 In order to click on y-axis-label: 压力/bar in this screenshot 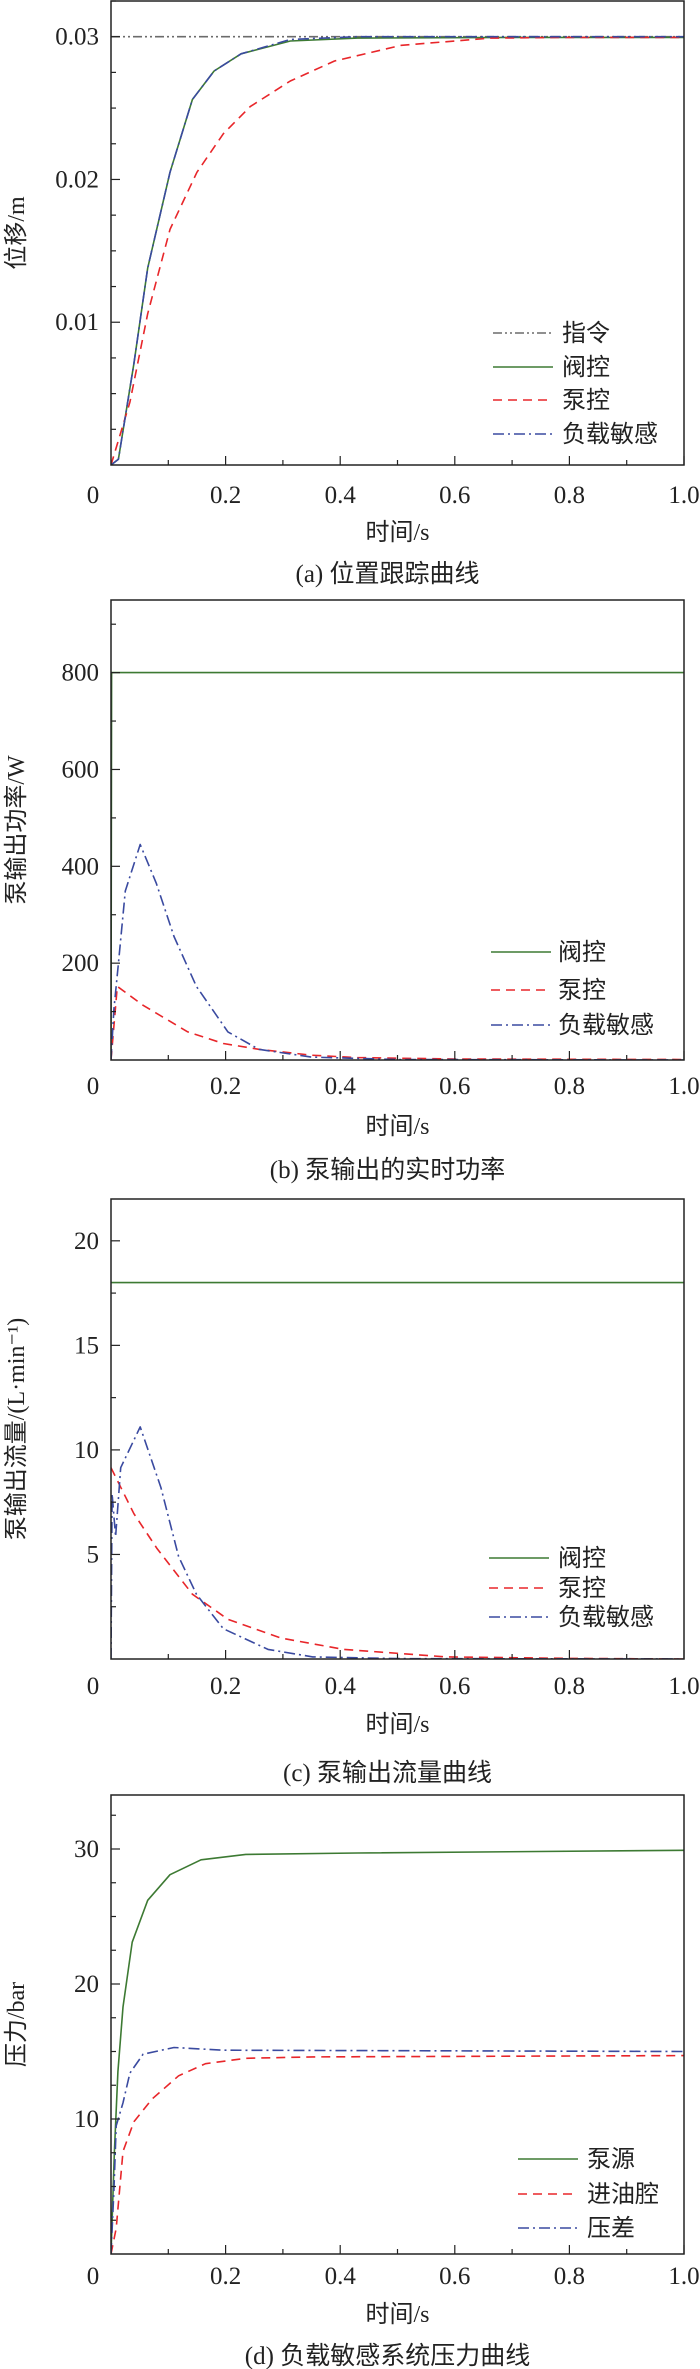, I will do `click(16, 2024)`.